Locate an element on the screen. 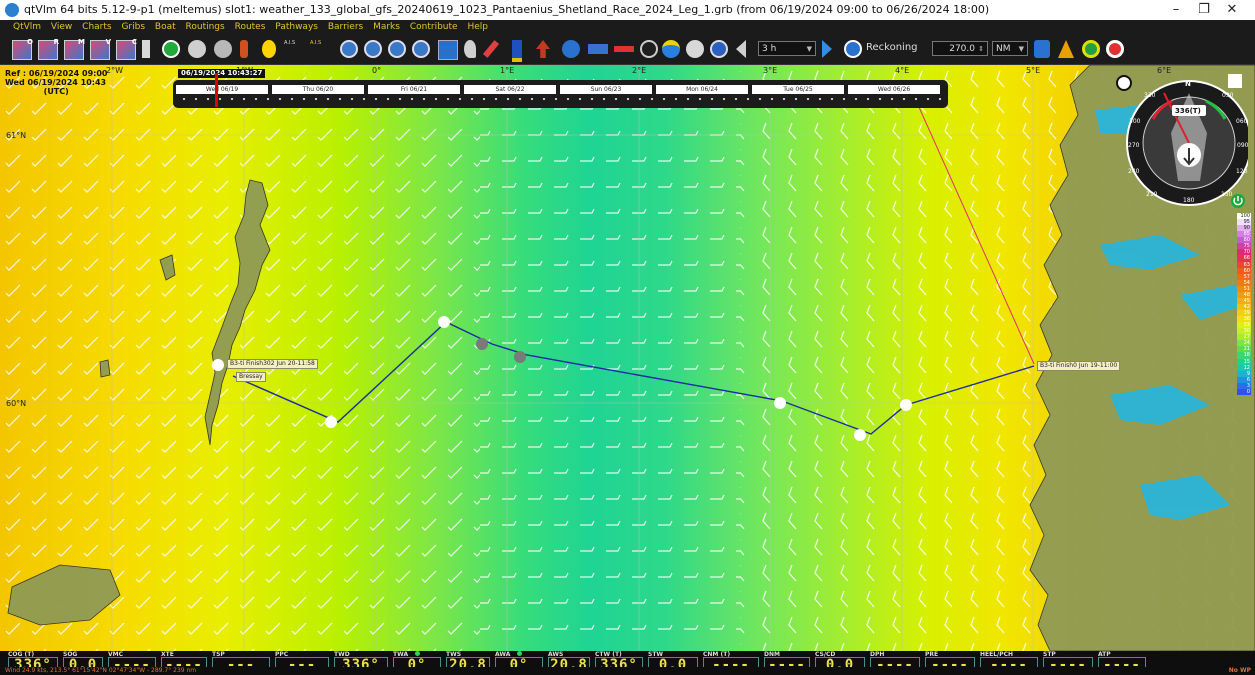  grib-c-button: C is located at coordinates (126, 49).